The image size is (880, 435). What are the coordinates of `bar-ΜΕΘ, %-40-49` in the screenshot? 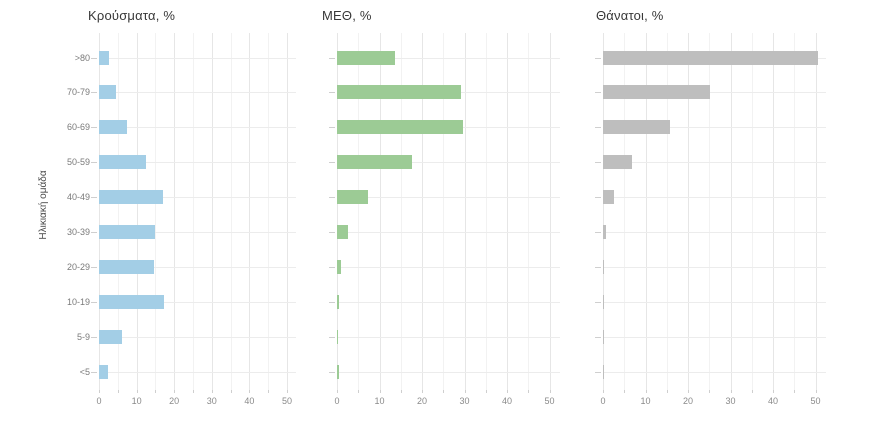 It's located at (352, 197).